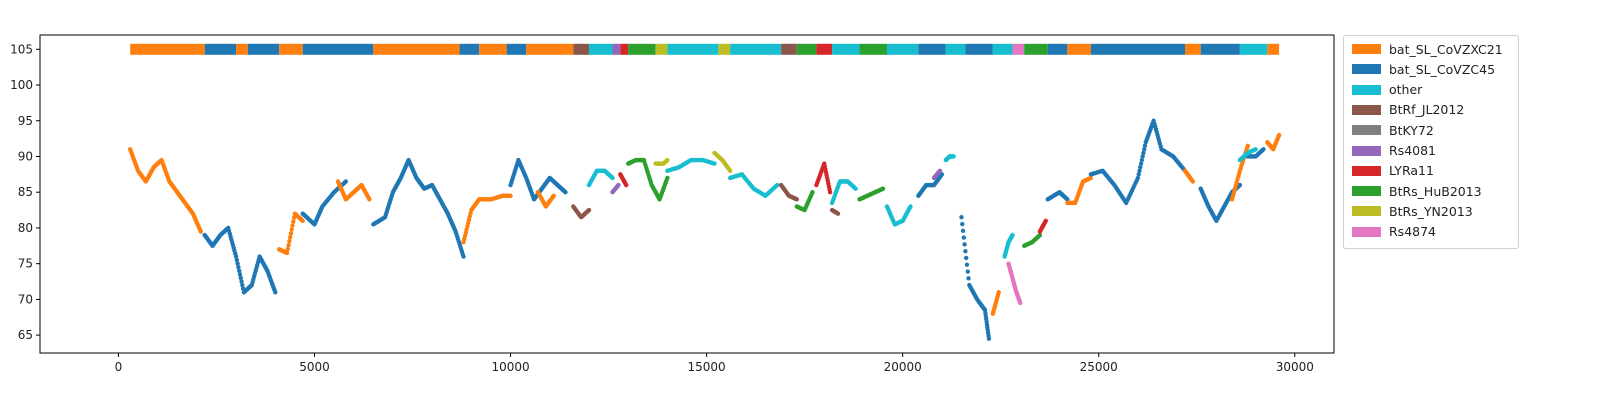 Image resolution: width=1600 pixels, height=404 pixels. I want to click on band-segment-37-other, so click(1253, 49).